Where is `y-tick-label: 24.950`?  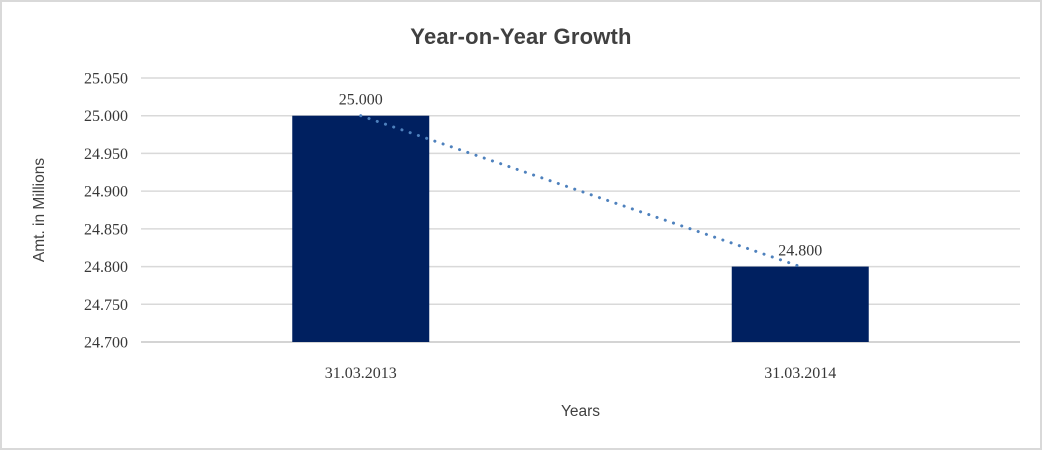
y-tick-label: 24.950 is located at coordinates (106, 154).